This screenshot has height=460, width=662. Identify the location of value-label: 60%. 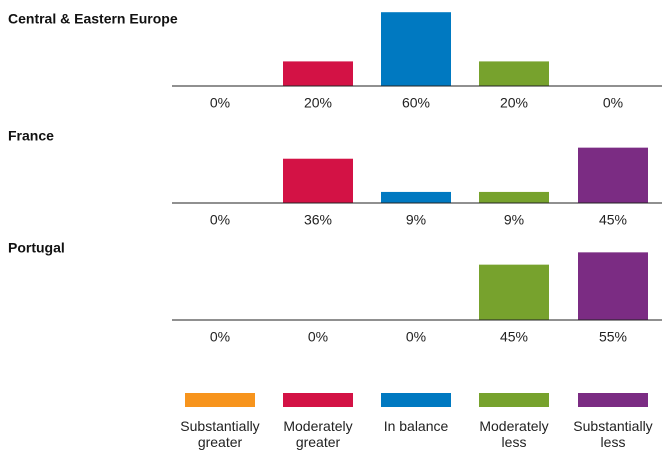
(416, 103).